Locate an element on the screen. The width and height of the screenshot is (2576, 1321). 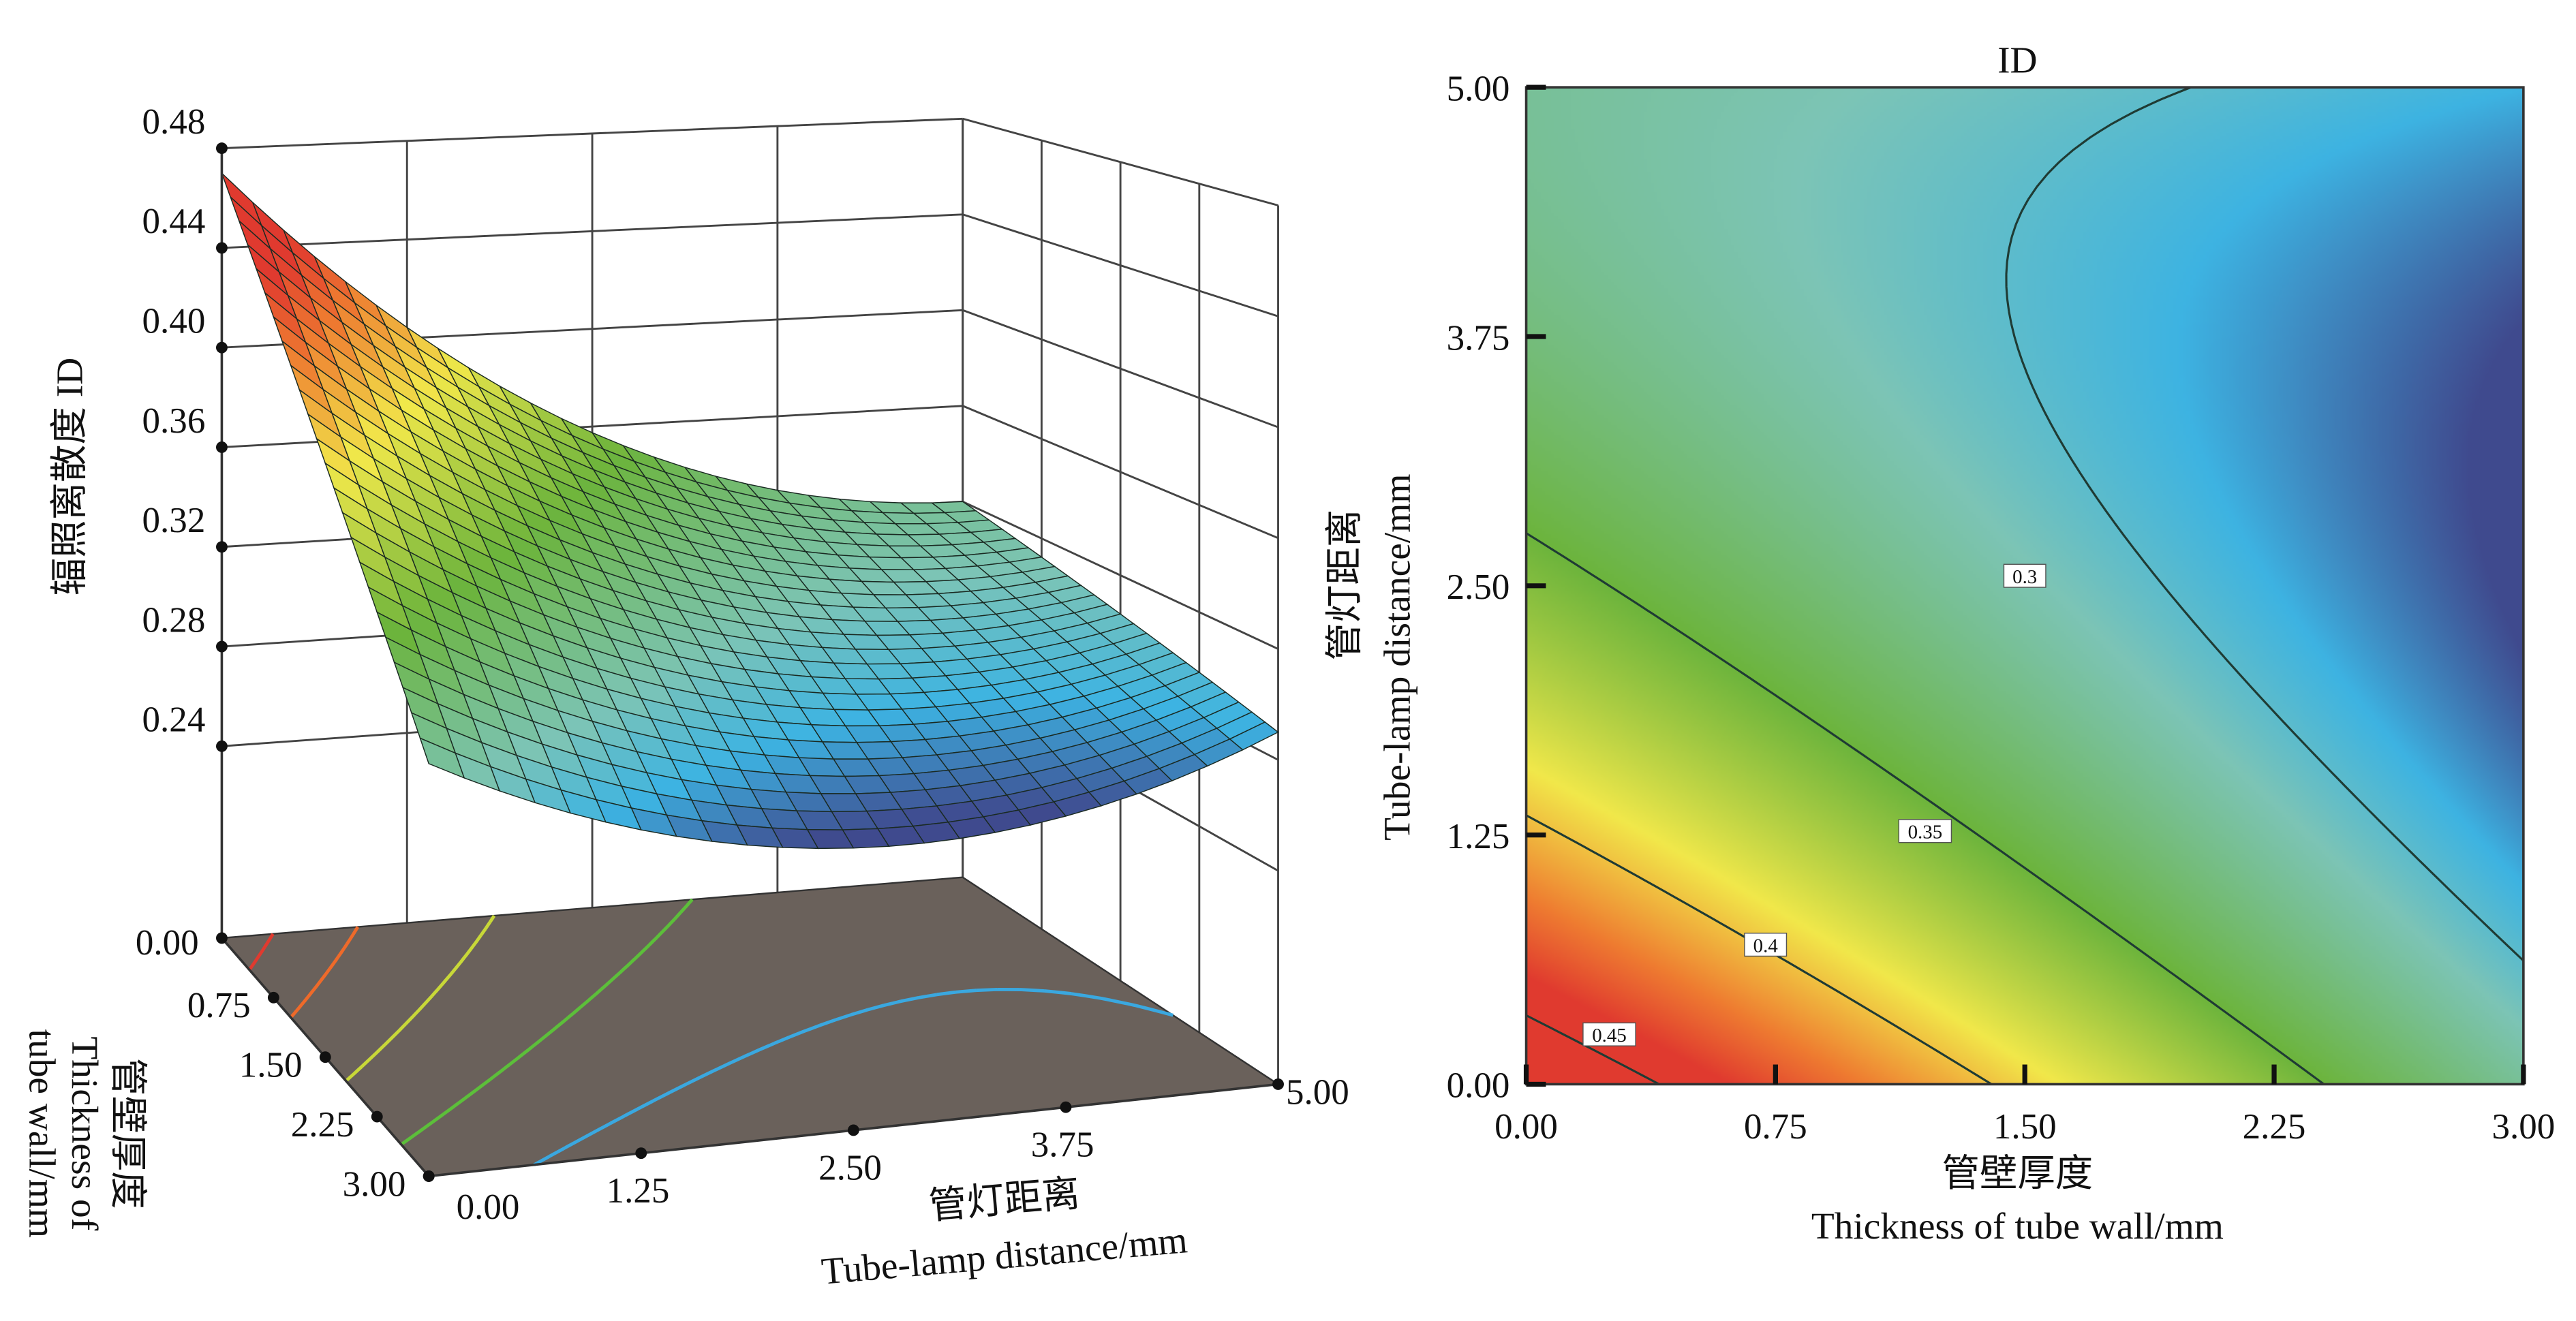
x-axis-label-en: Thickness of tube wall/mm is located at coordinates (2018, 1226).